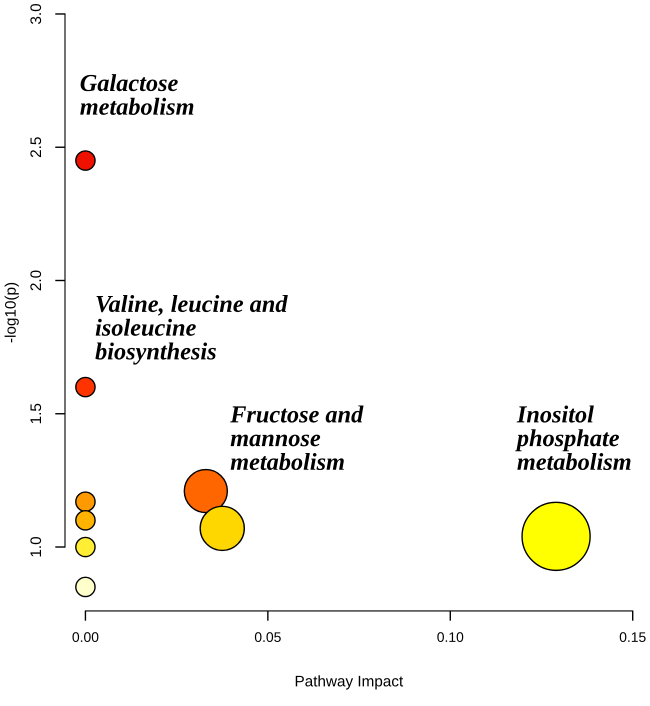  Describe the element at coordinates (36, 280) in the screenshot. I see `y-tick-label: 2.0` at that location.